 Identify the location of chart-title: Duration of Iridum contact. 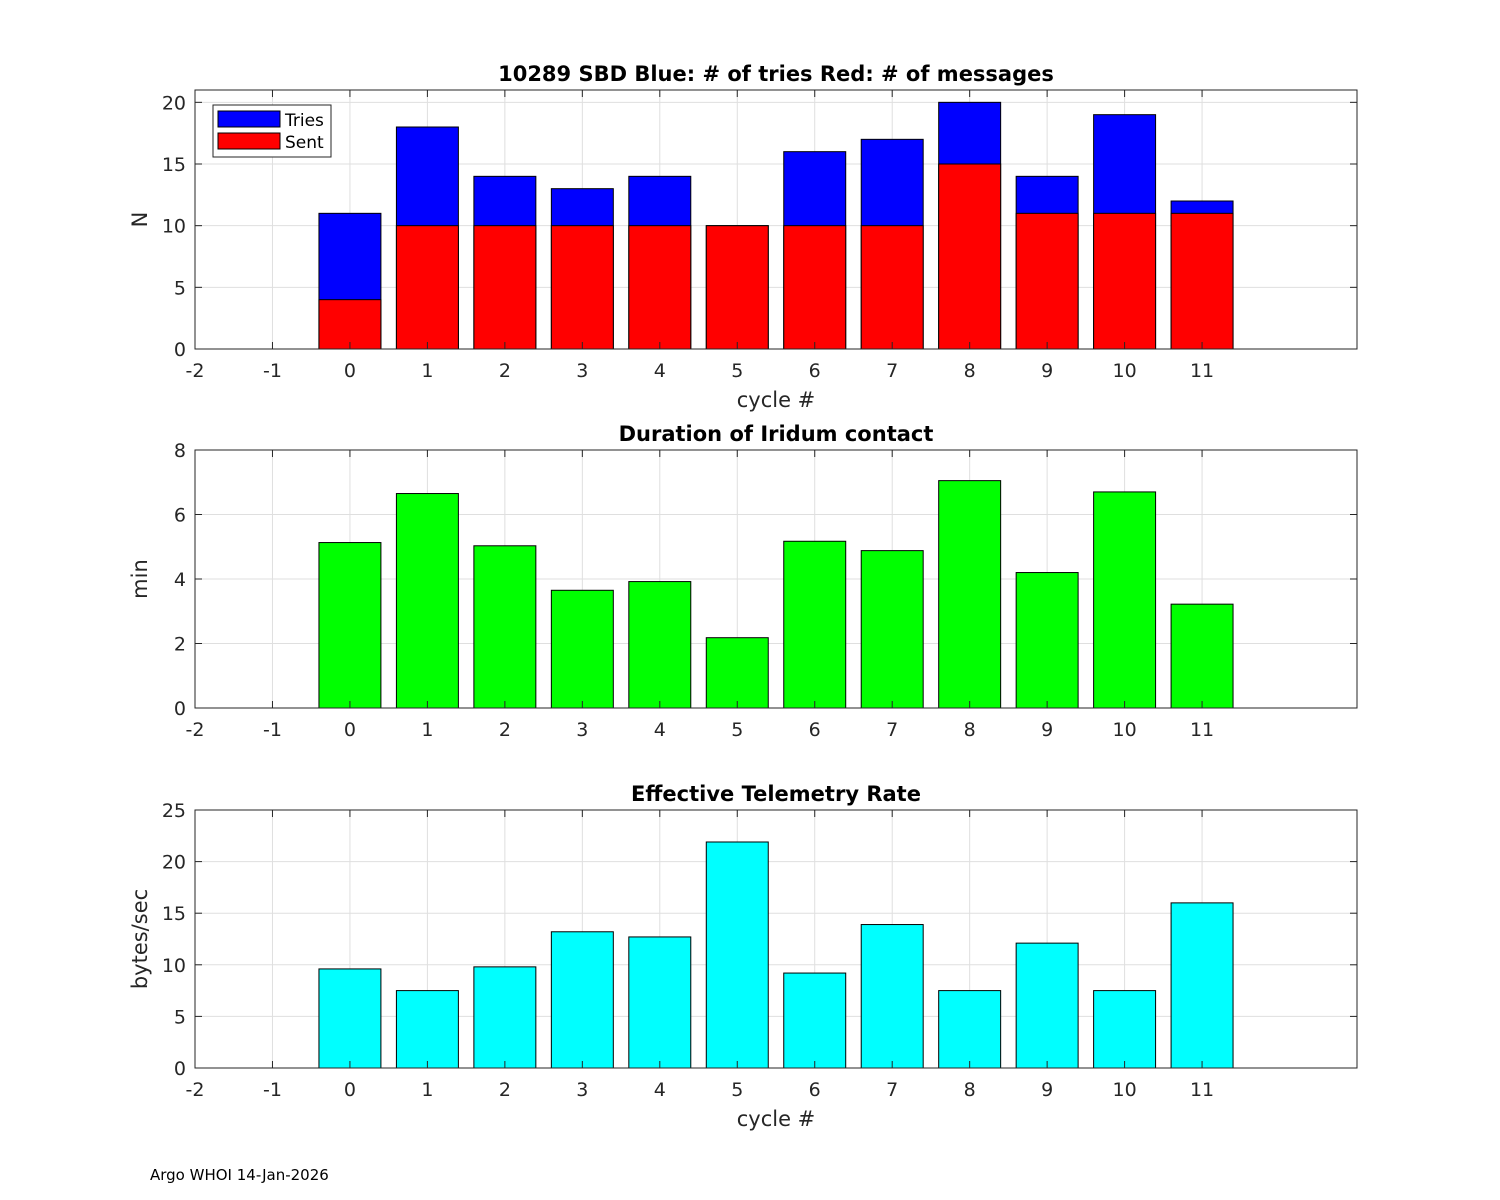
(776, 434).